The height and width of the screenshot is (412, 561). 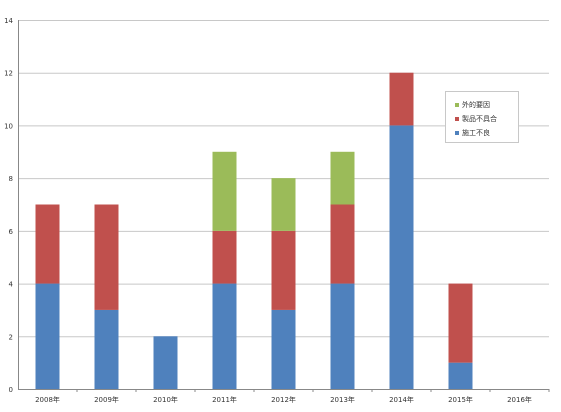 I want to click on bar-2013年-施工不良, so click(x=342, y=336).